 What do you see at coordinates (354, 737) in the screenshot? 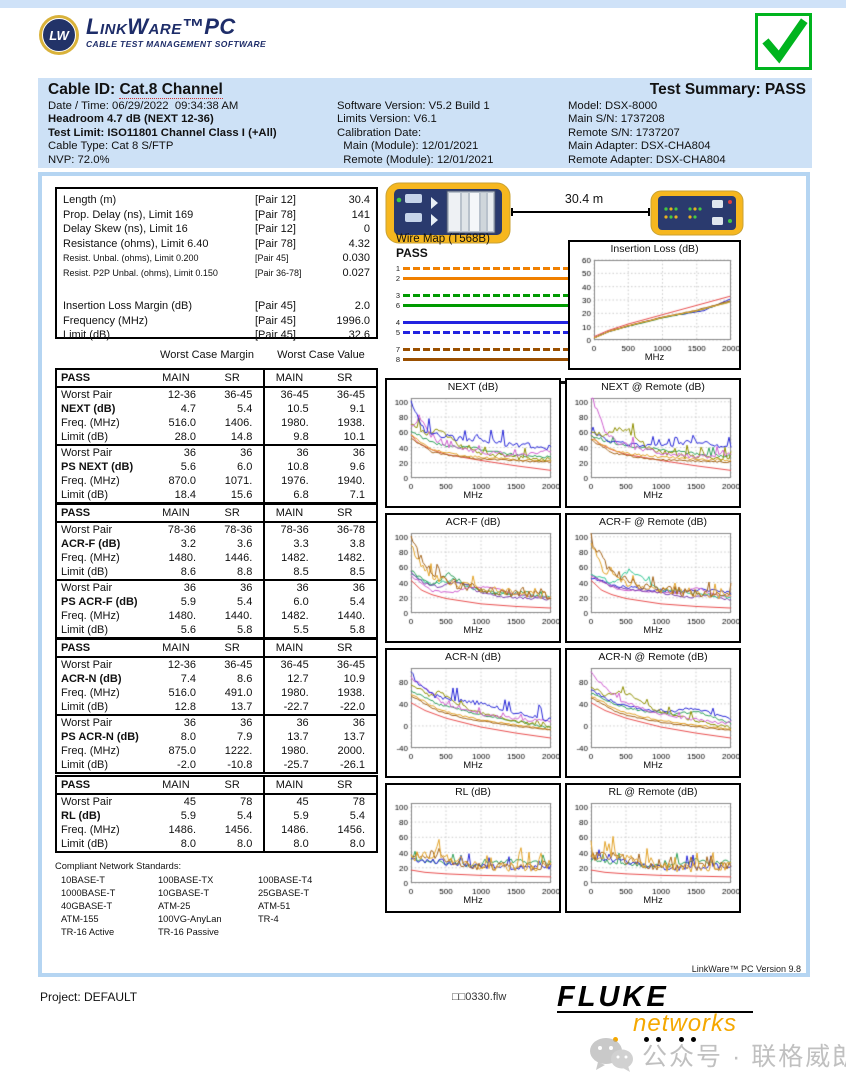
I see `row-value: 13.7` at bounding box center [354, 737].